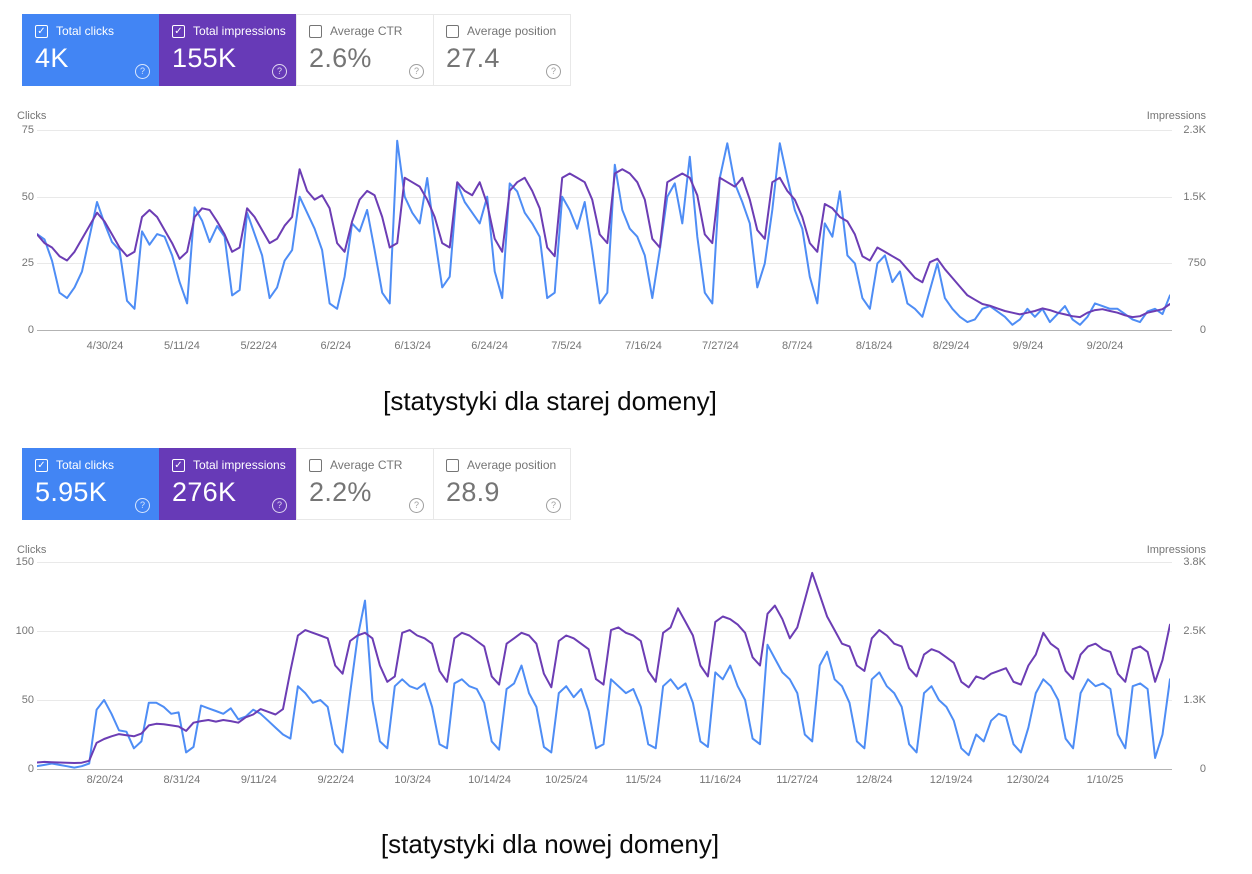 The height and width of the screenshot is (874, 1252). Describe the element at coordinates (181, 346) in the screenshot. I see `x-axis-label: 5/11/24` at that location.